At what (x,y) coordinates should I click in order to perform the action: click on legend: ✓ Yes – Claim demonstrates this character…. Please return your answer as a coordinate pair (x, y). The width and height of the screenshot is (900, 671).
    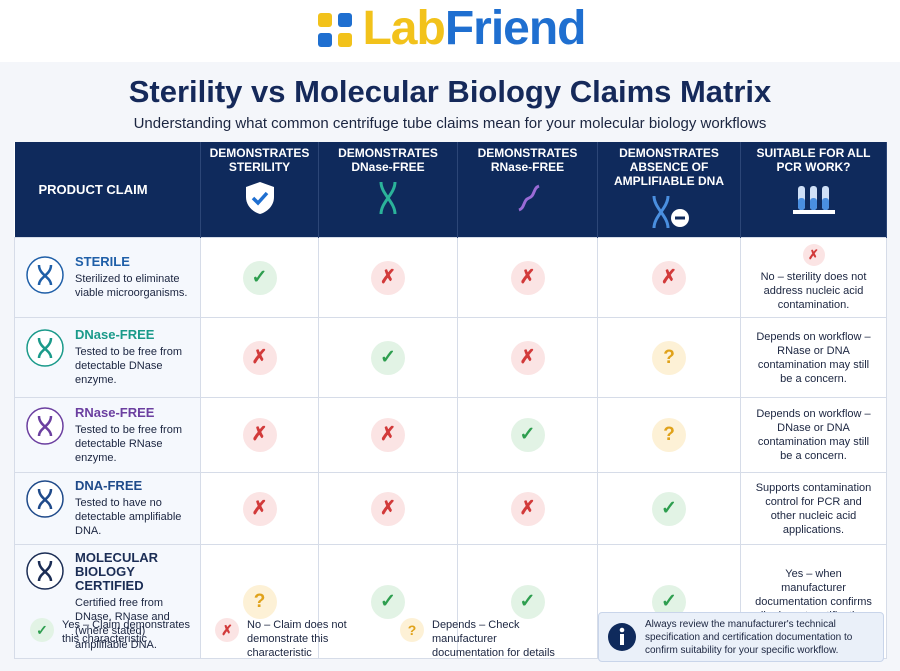
    Looking at the image, I should click on (297, 639).